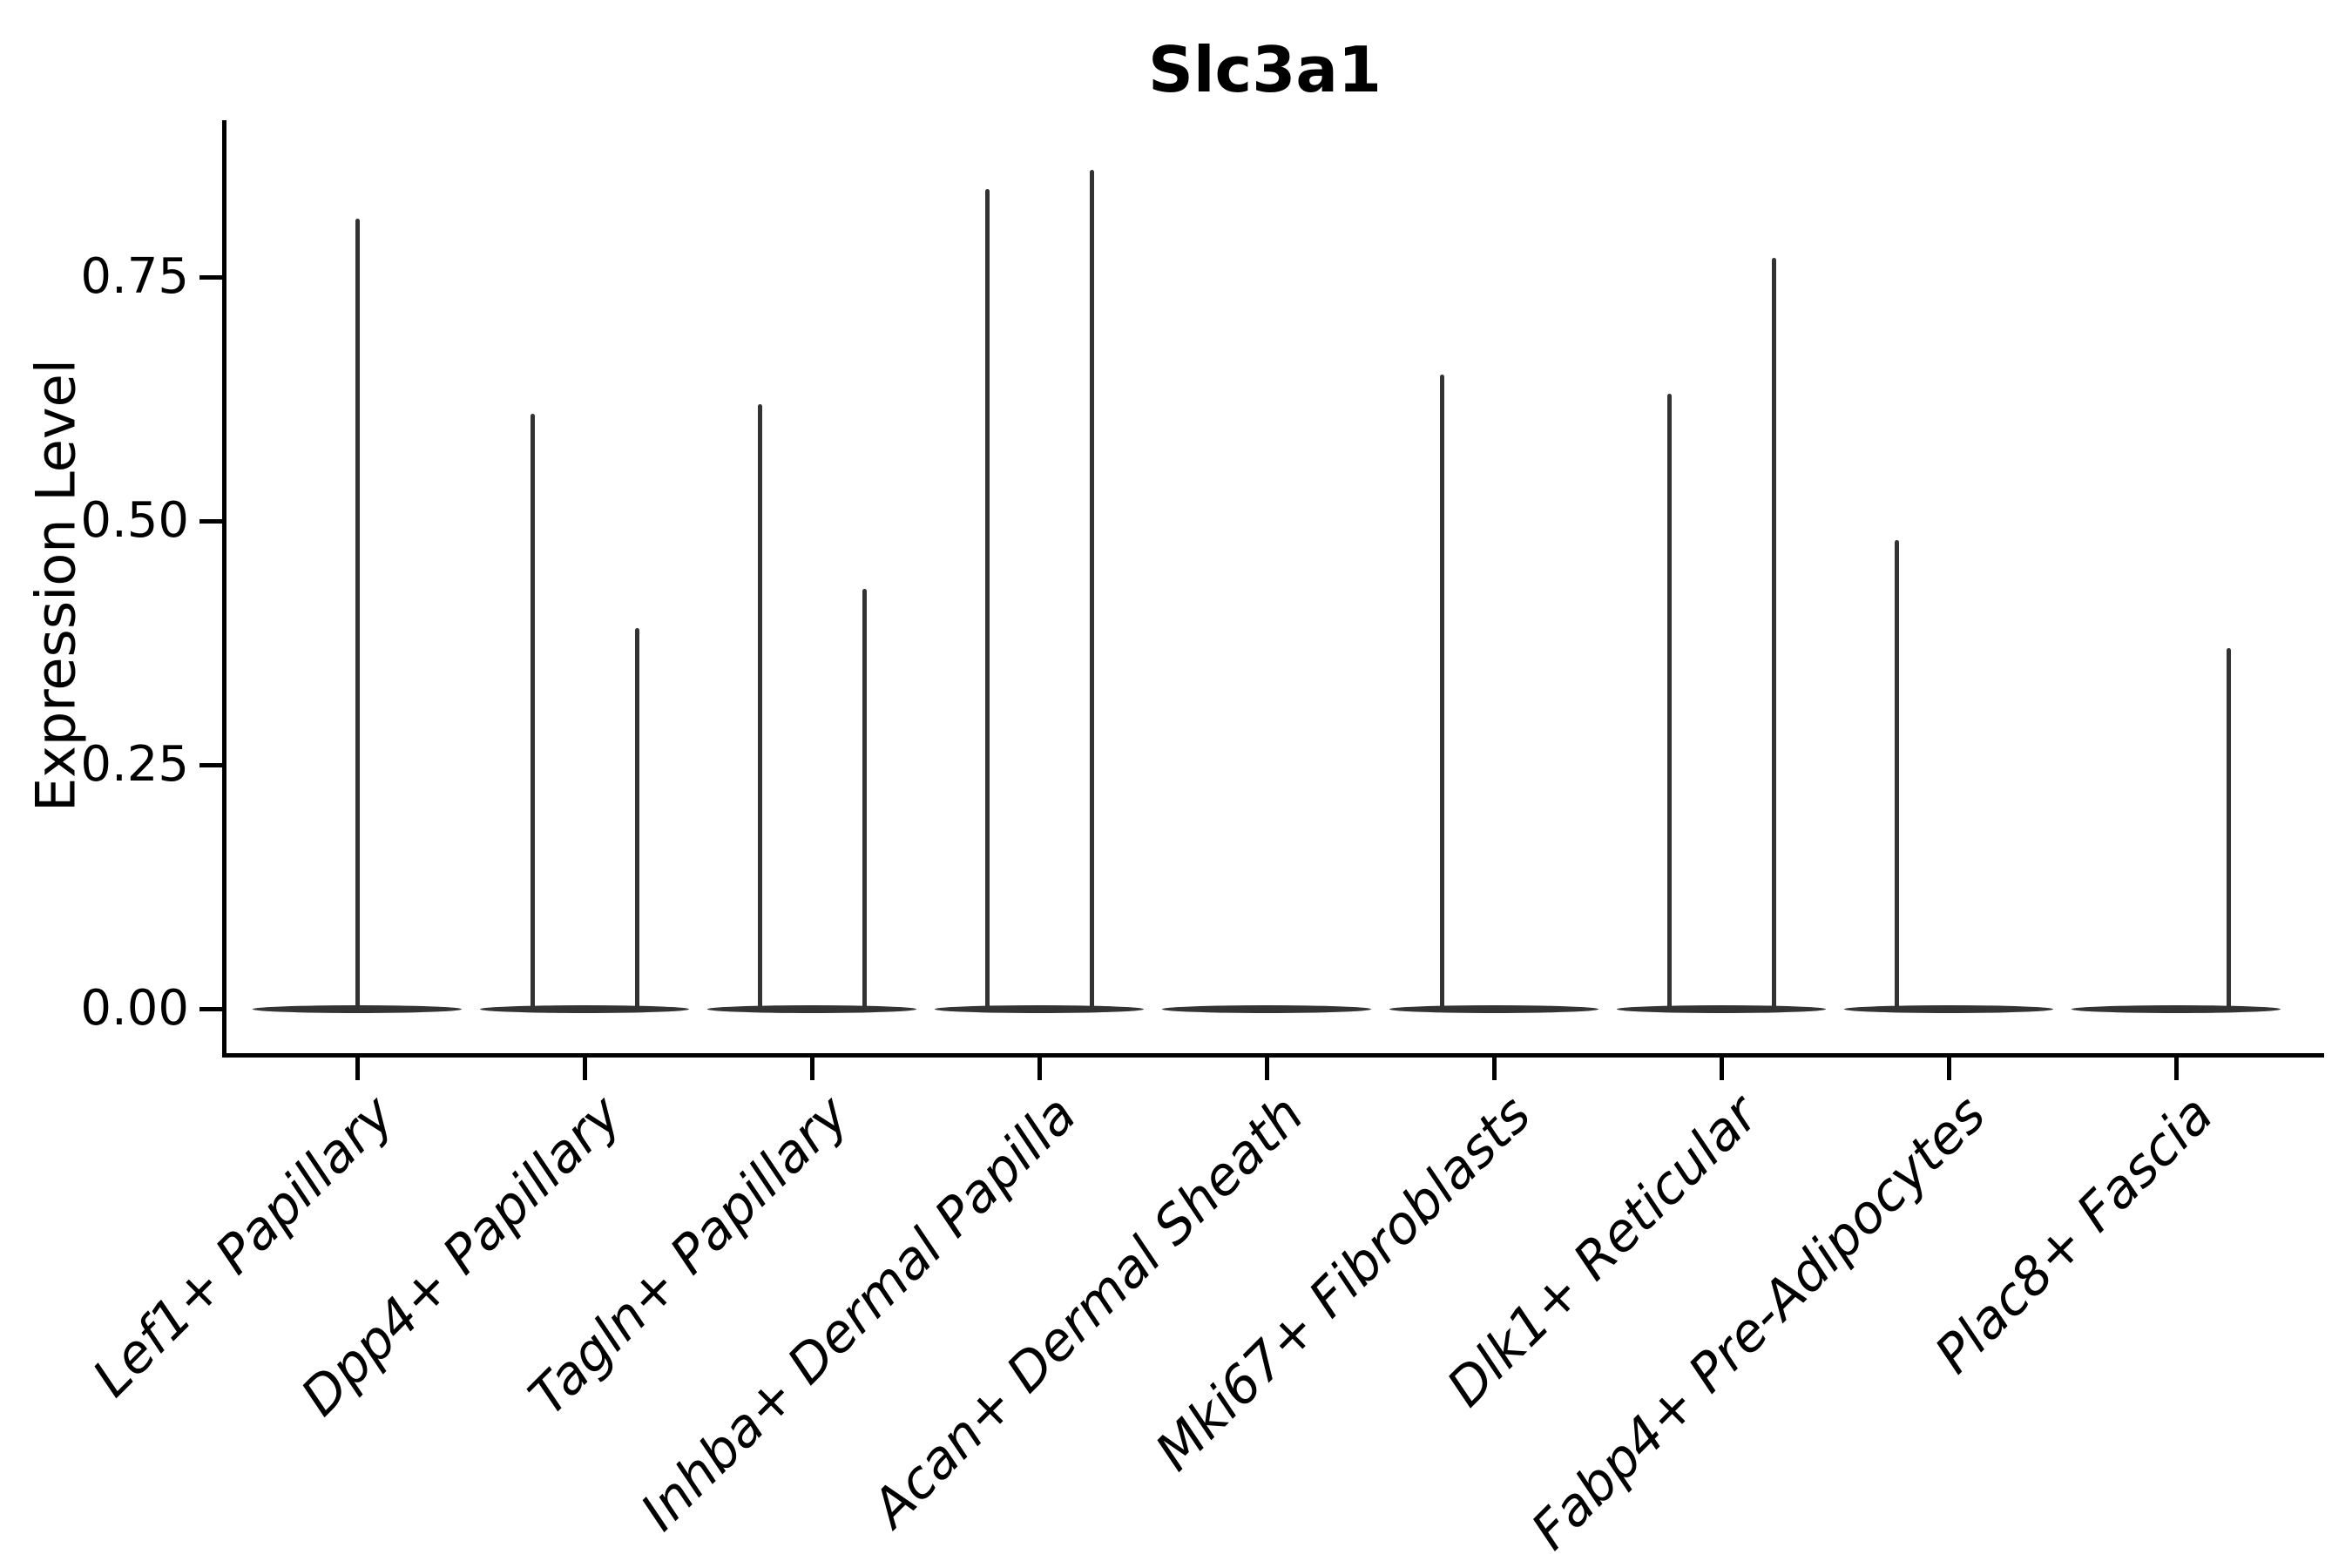 The image size is (2352, 1568). What do you see at coordinates (56, 585) in the screenshot?
I see `y-axis-label: Expression Level` at bounding box center [56, 585].